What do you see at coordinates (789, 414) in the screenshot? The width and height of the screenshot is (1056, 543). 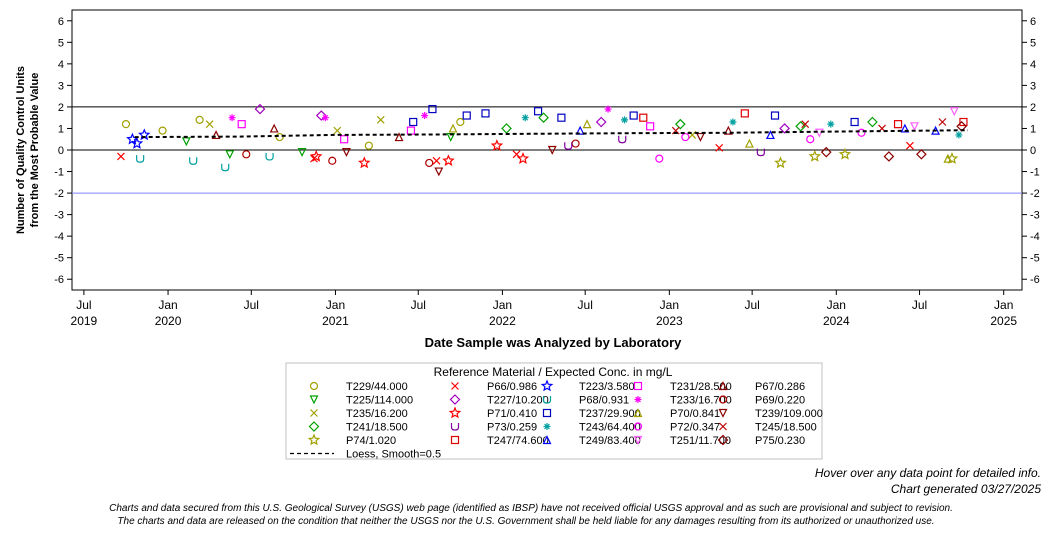 I see `legend-label: T239/109.000` at bounding box center [789, 414].